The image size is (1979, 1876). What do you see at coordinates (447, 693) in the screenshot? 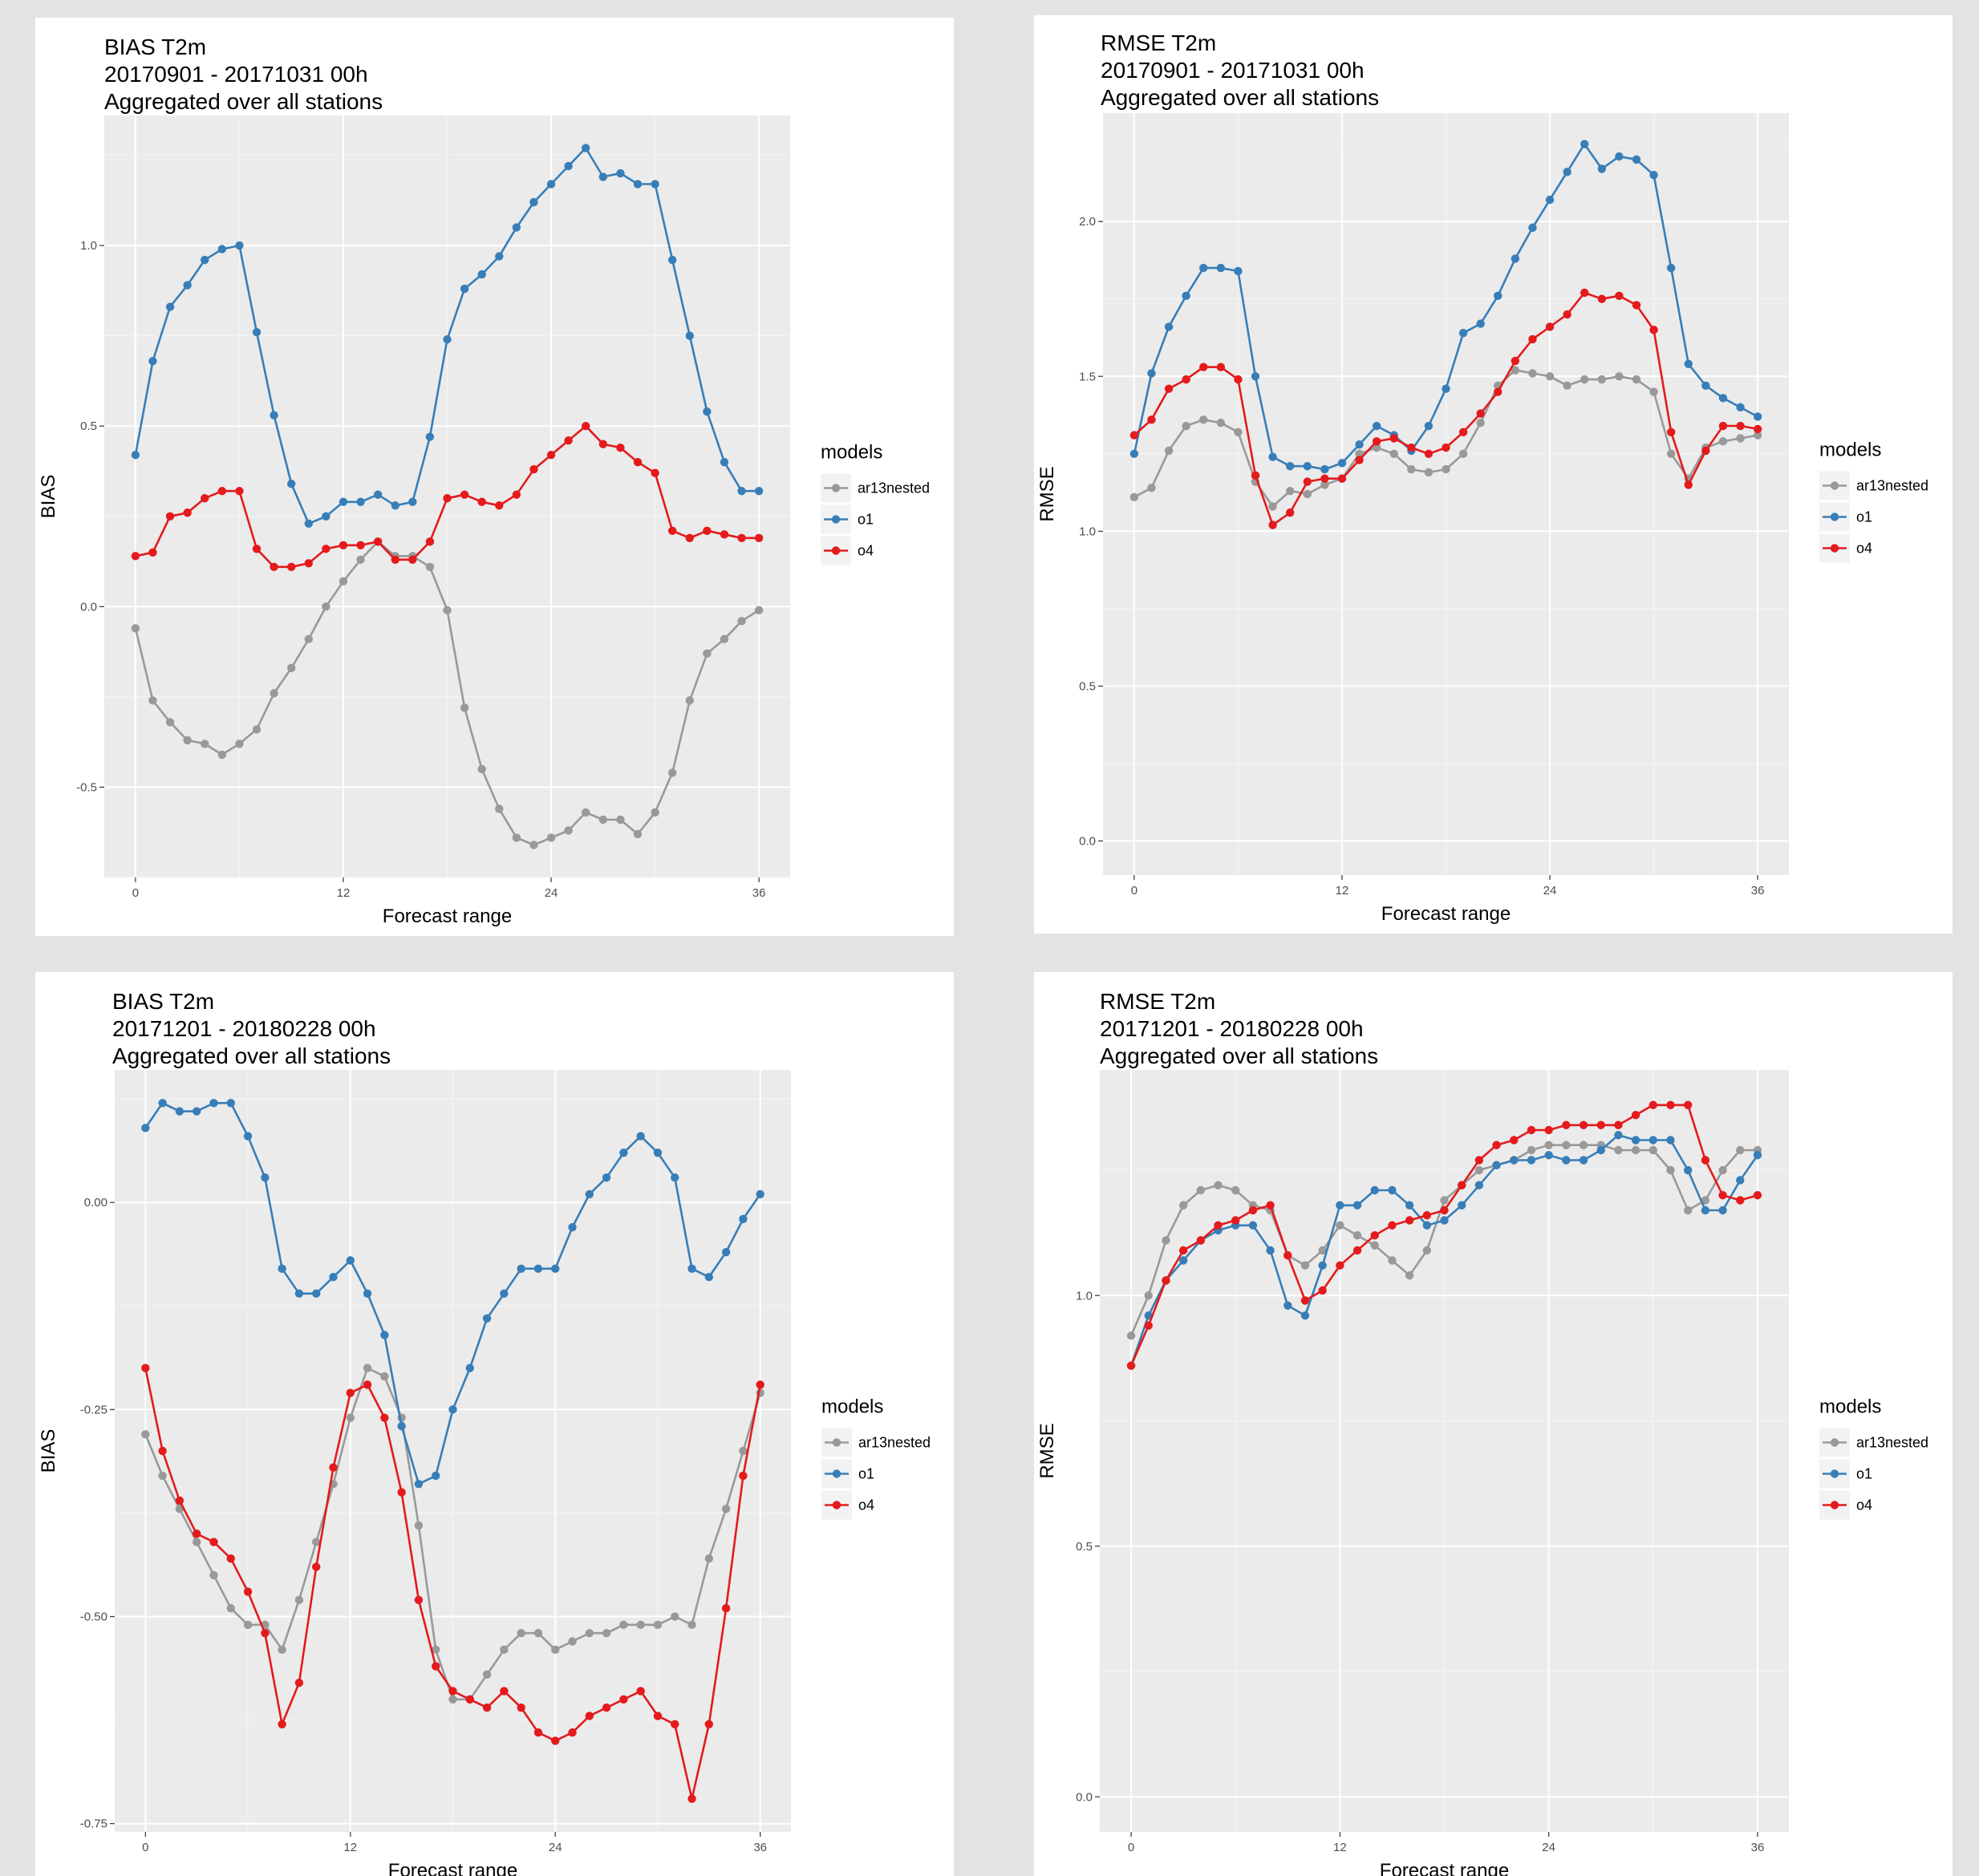
I see `series-ar13nested` at bounding box center [447, 693].